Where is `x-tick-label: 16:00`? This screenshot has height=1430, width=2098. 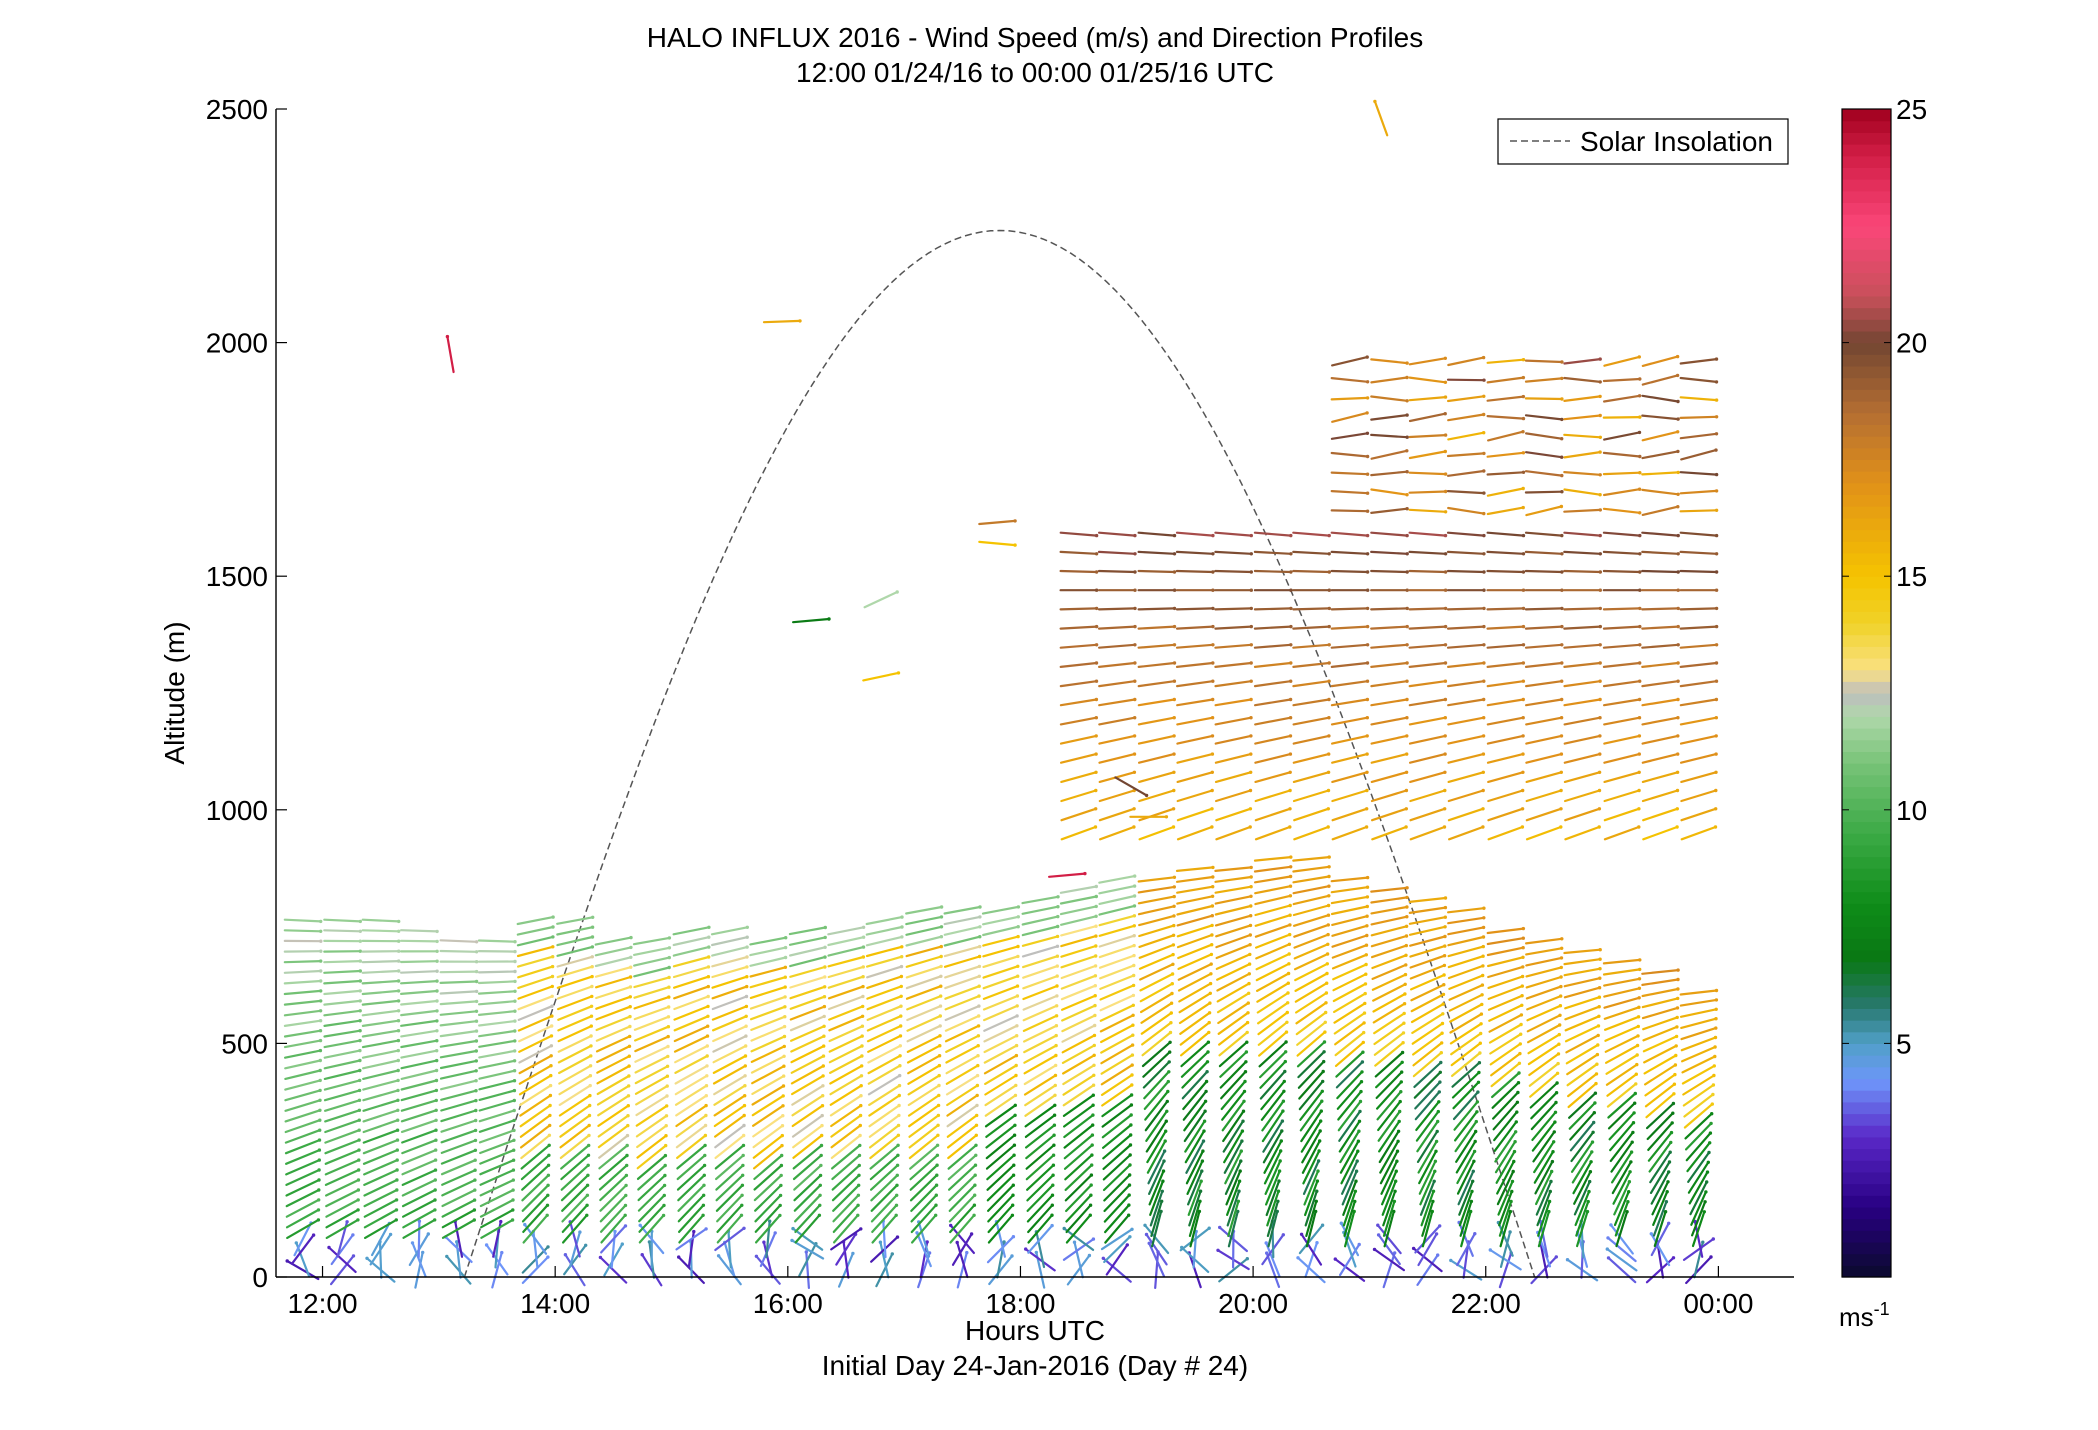 x-tick-label: 16:00 is located at coordinates (788, 1303).